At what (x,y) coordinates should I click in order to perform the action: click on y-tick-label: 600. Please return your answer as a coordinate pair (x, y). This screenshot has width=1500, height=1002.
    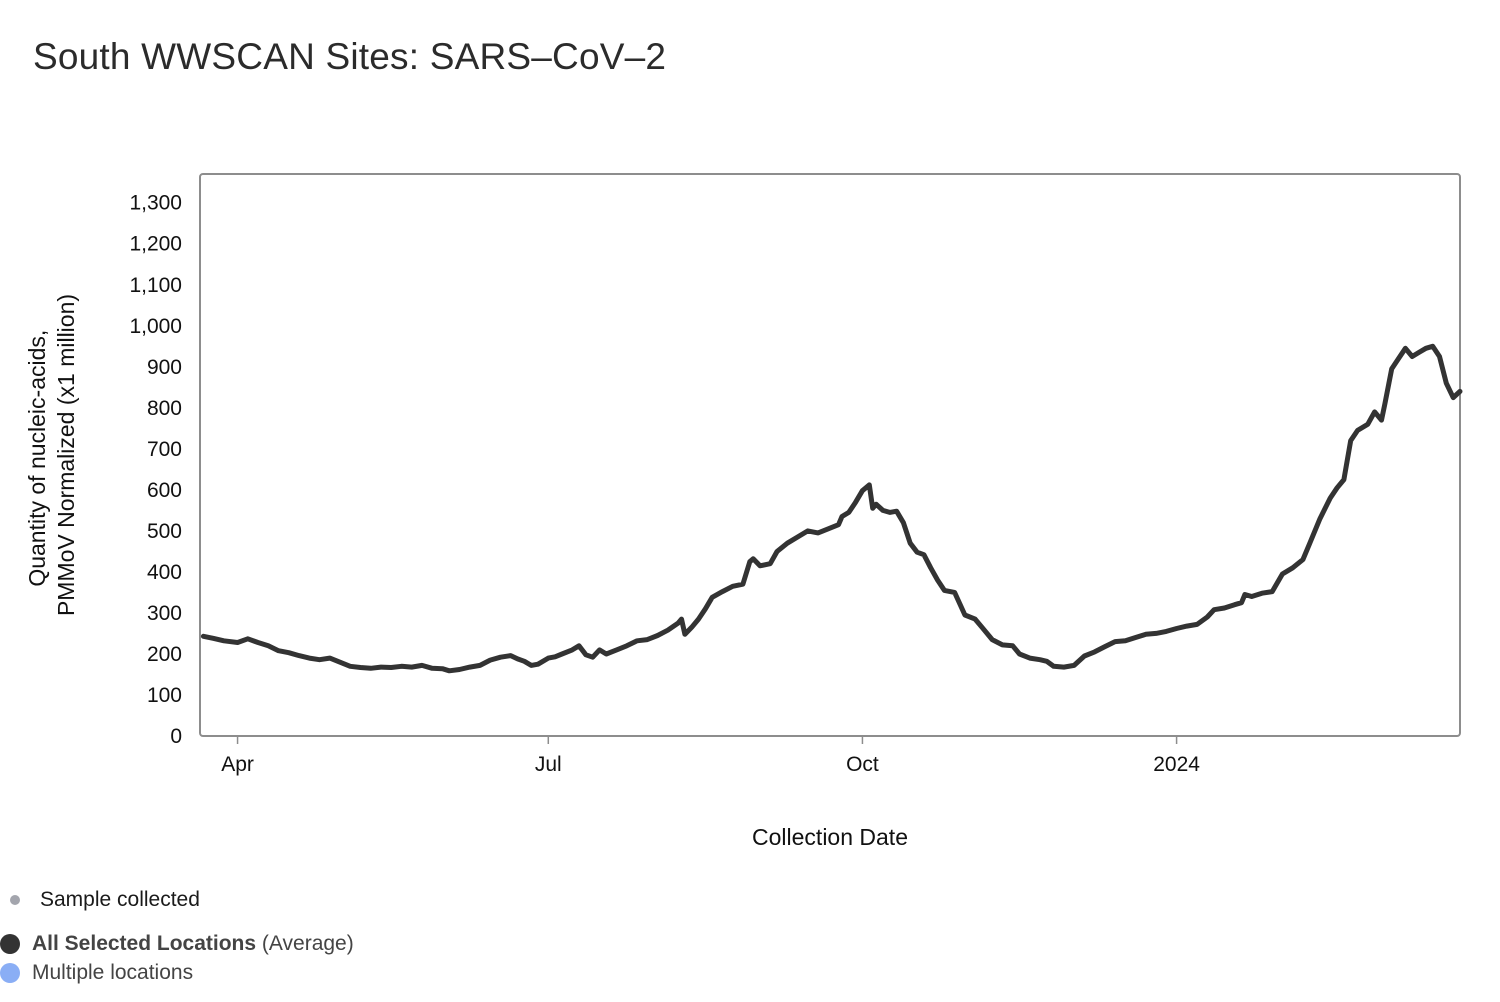
    Looking at the image, I should click on (164, 490).